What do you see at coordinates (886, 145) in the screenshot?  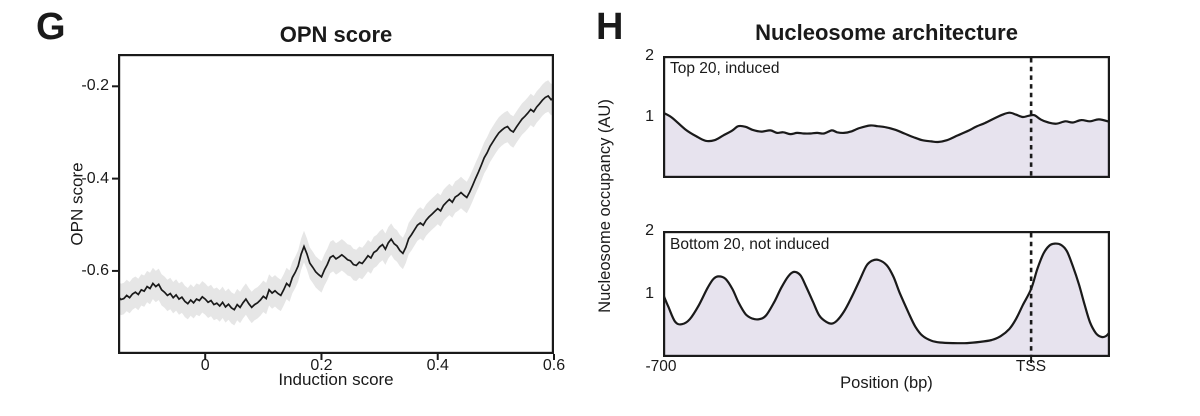 I see `occupancy-area-top` at bounding box center [886, 145].